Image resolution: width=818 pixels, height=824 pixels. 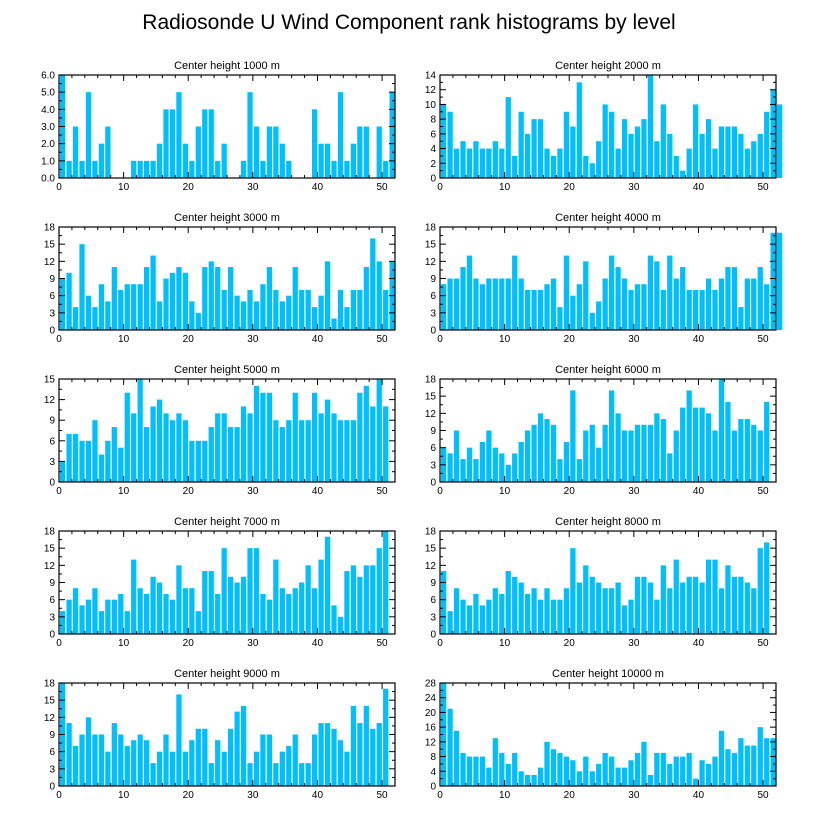 What do you see at coordinates (59, 339) in the screenshot?
I see `x-tick-label: 0` at bounding box center [59, 339].